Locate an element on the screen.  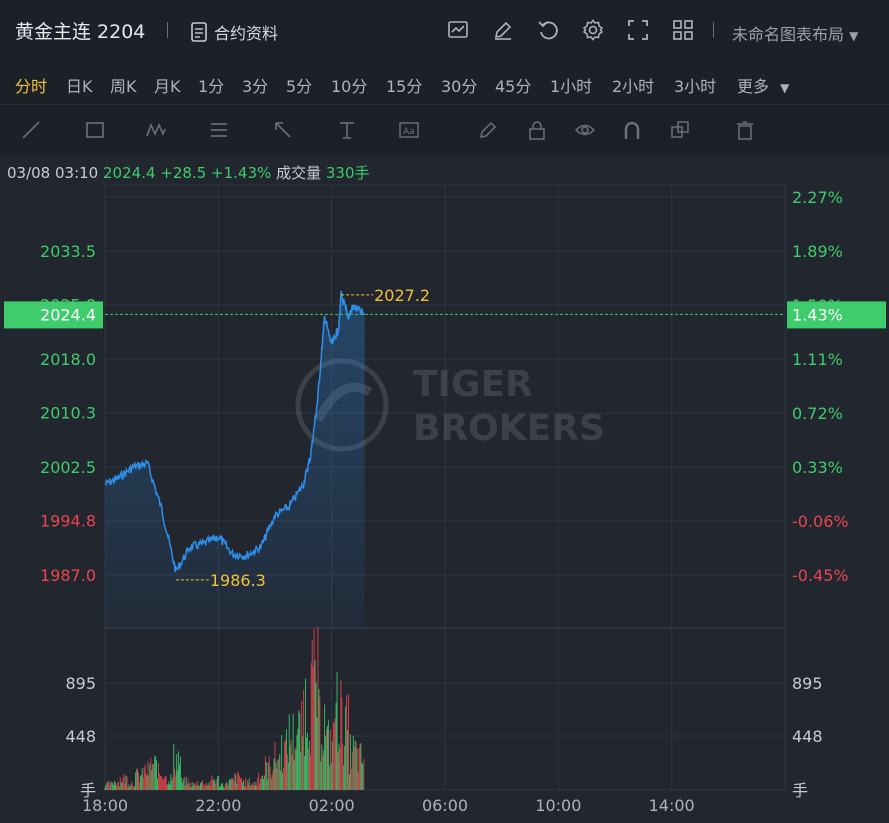
contract-info-label: 合约资料 is located at coordinates (246, 33).